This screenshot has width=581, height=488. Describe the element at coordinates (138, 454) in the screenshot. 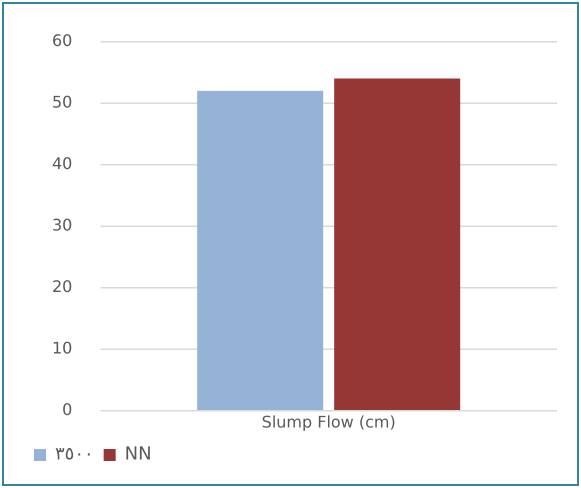

I see `legend-label: NN` at that location.